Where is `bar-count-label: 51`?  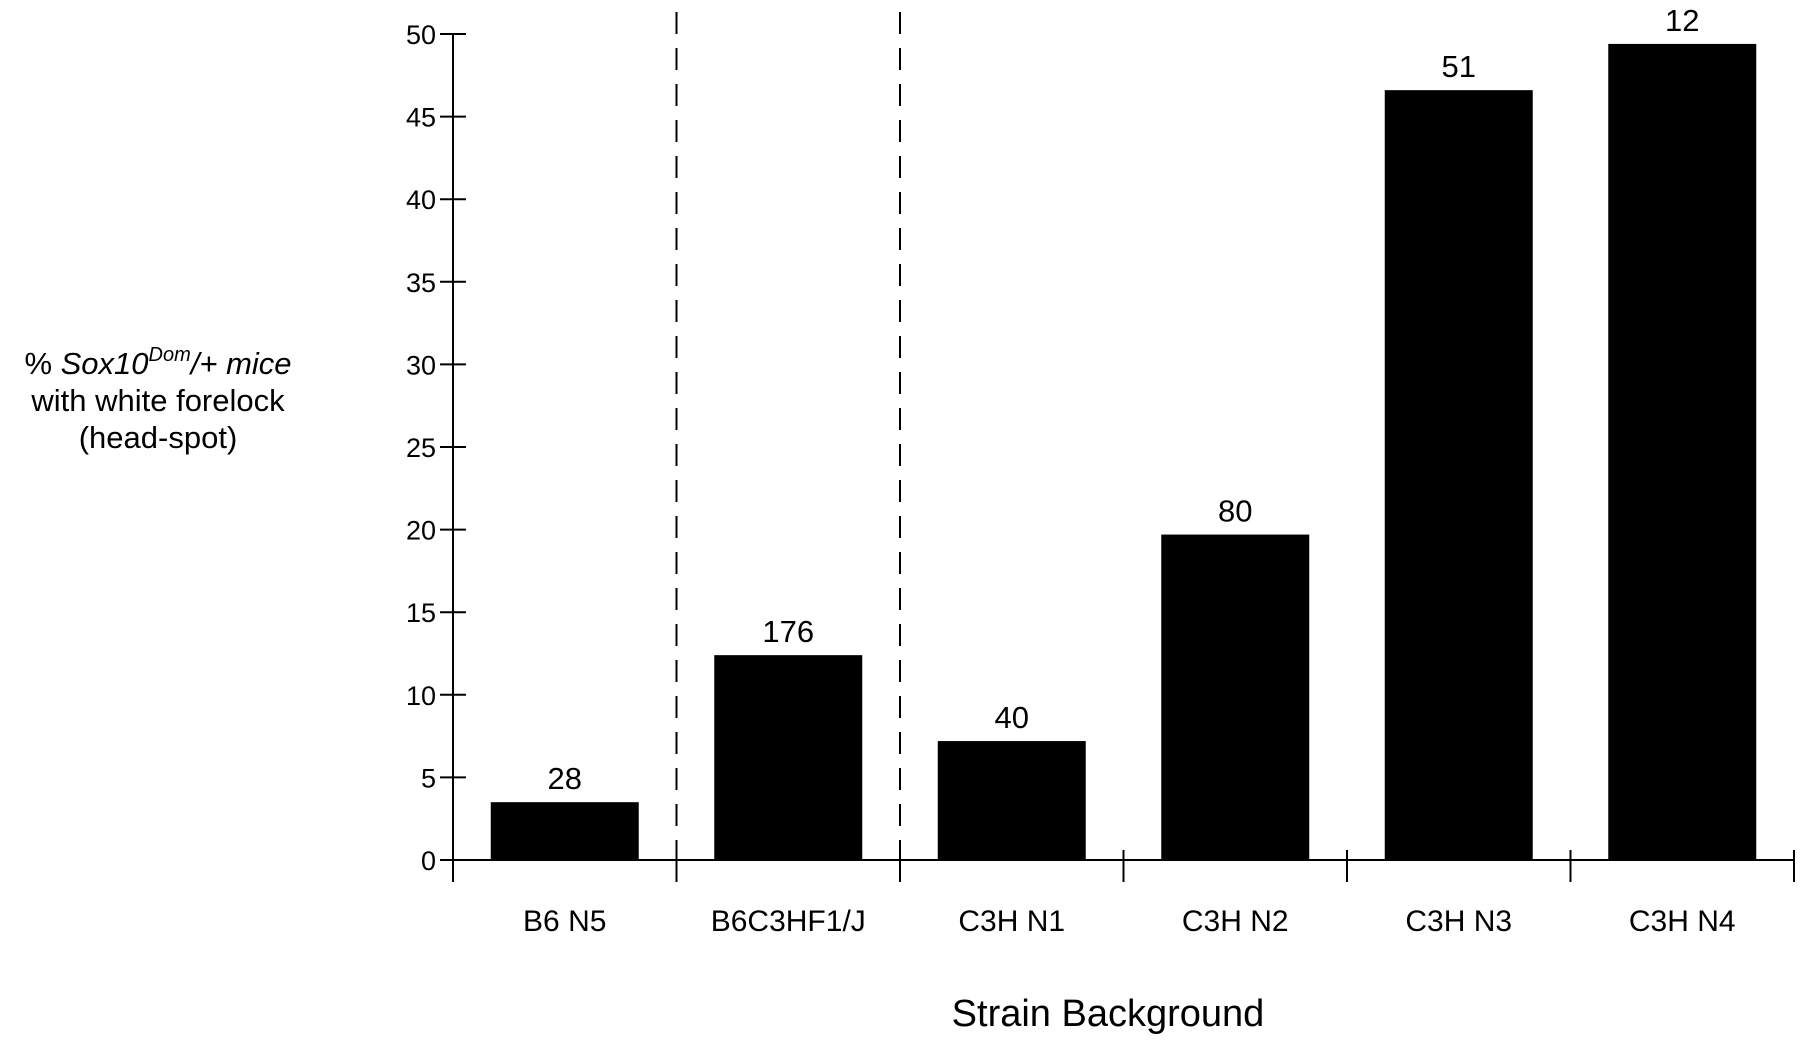
bar-count-label: 51 is located at coordinates (1459, 66).